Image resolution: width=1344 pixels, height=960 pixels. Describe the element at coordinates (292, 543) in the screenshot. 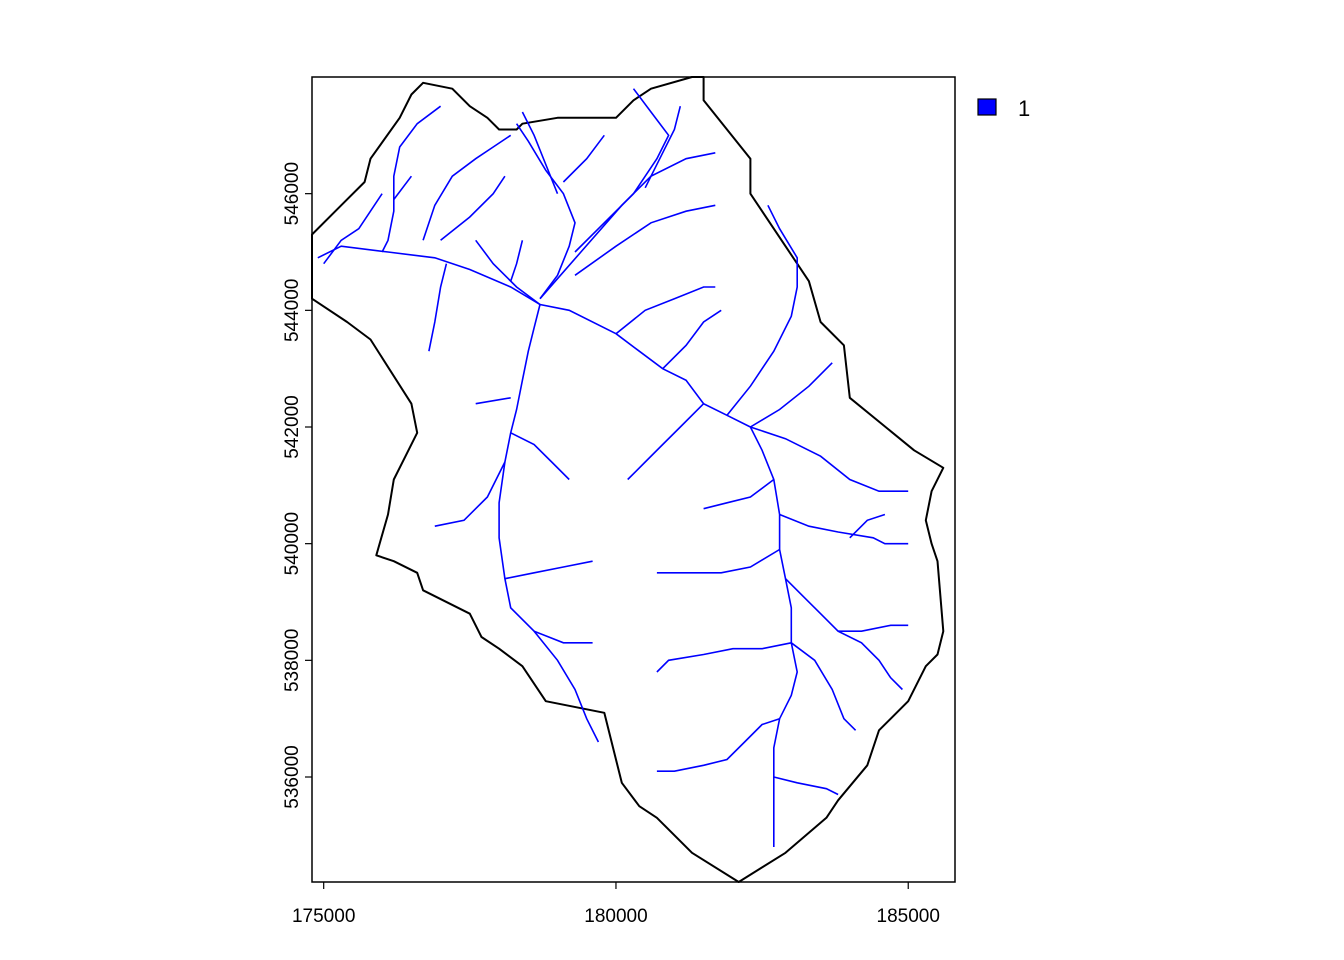

I see `y-tick-label: 540000` at that location.